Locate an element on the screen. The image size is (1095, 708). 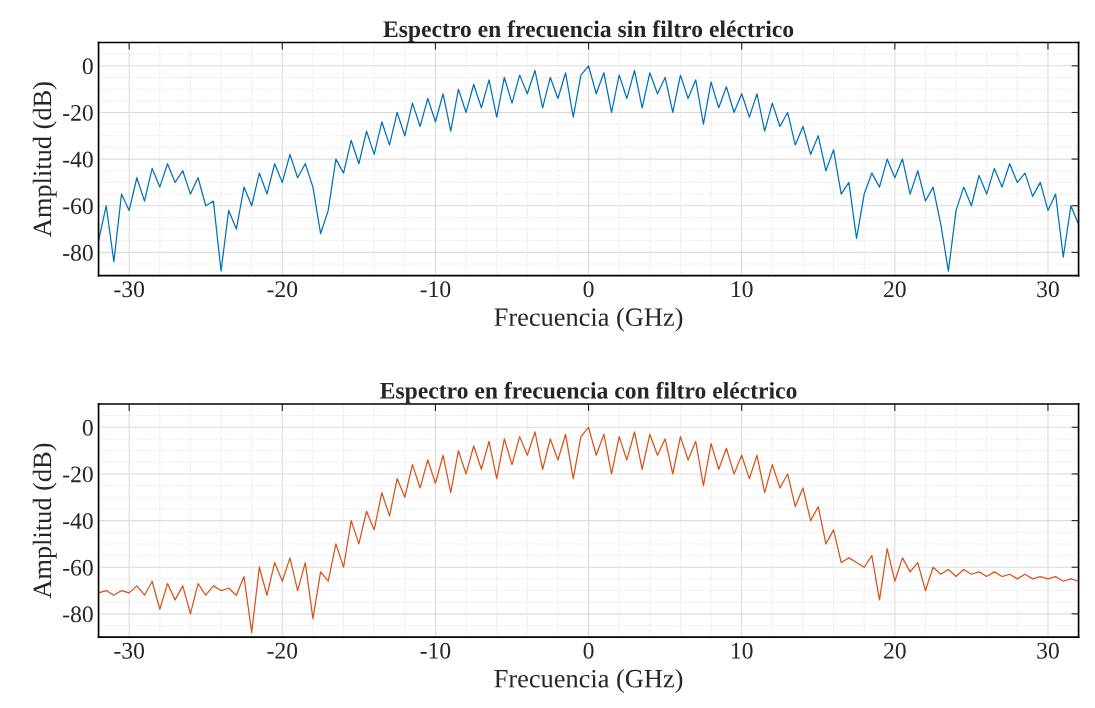
chart-title: Espectro en frecuencia con filtro eléctrico is located at coordinates (588, 392).